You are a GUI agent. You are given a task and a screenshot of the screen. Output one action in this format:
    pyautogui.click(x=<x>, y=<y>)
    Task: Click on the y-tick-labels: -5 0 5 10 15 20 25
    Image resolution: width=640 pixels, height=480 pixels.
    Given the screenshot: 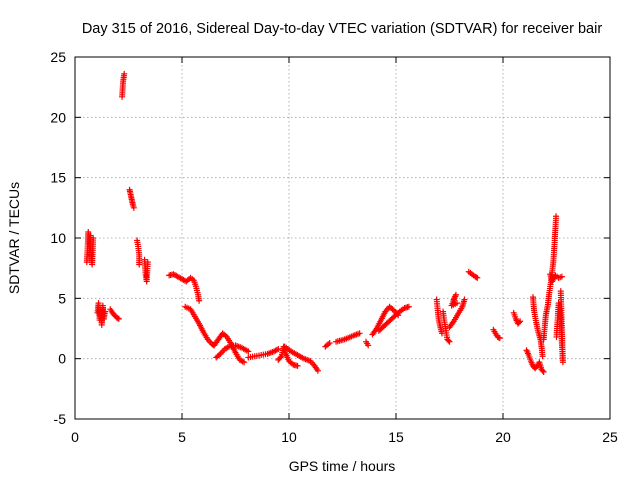 What is the action you would take?
    pyautogui.click(x=58, y=238)
    